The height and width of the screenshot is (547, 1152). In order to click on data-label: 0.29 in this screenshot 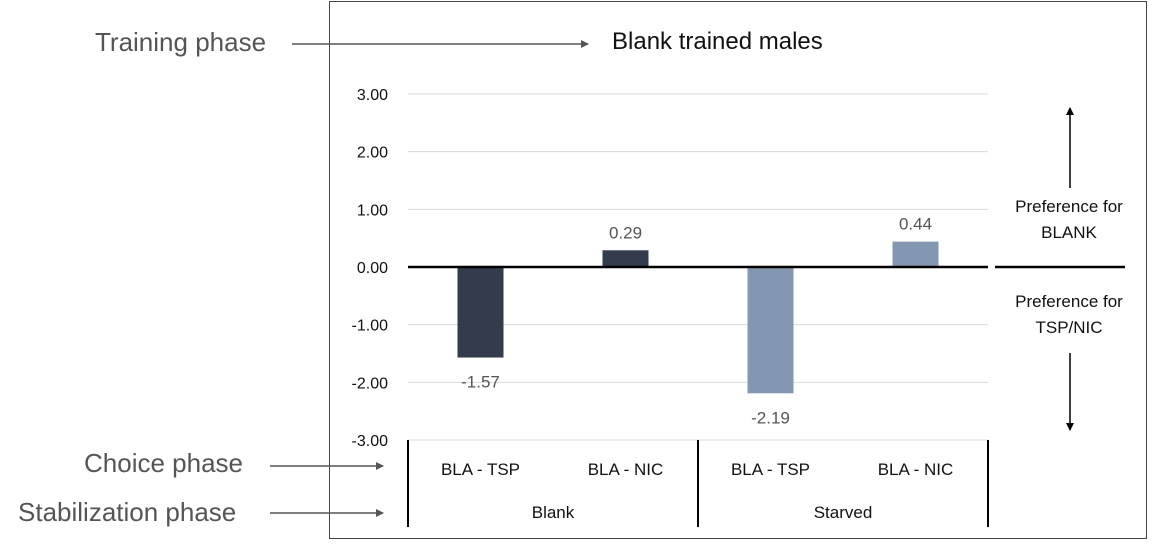, I will do `click(625, 232)`.